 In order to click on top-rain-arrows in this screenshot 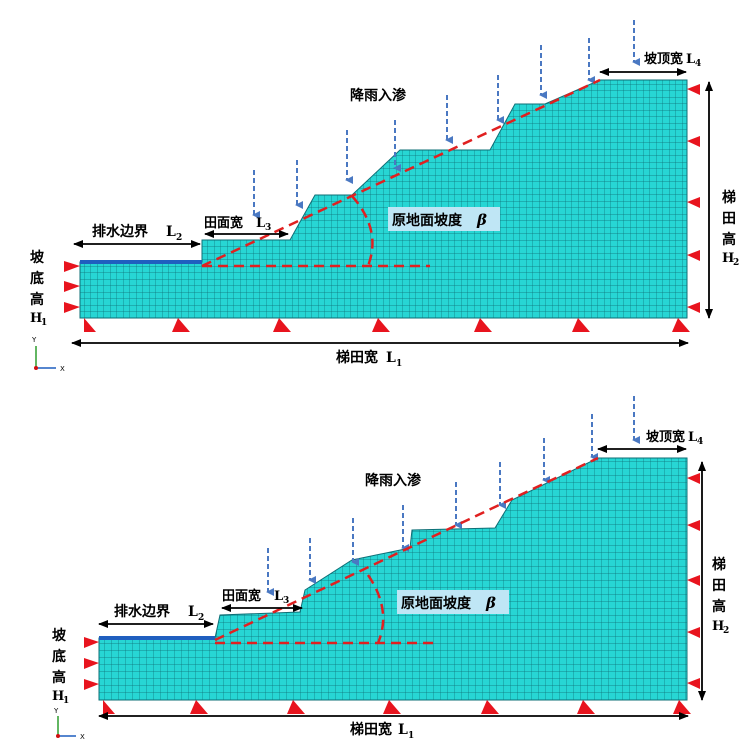, I will do `click(446, 119)`.